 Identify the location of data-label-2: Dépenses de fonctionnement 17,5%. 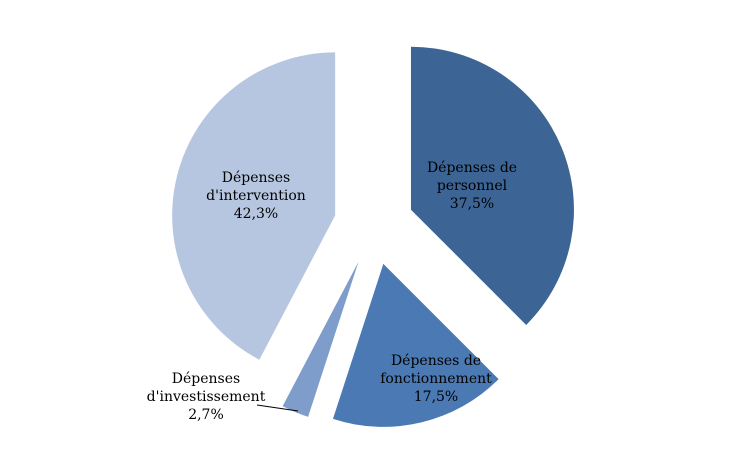
(436, 379).